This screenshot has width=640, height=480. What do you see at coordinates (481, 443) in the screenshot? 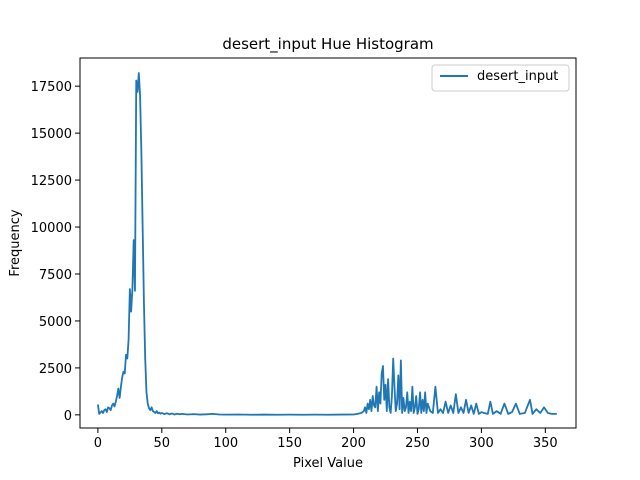
I see `x-tick-label: 300` at bounding box center [481, 443].